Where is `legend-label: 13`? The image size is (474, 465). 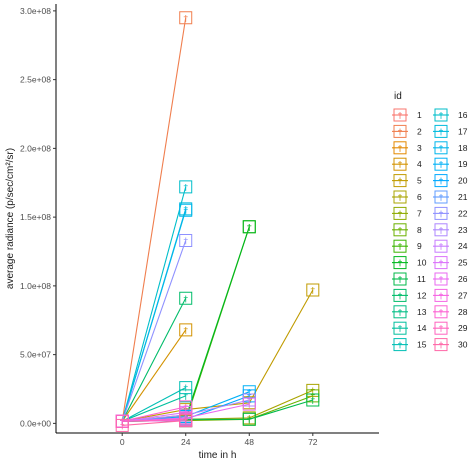
legend-label: 13 is located at coordinates (422, 312).